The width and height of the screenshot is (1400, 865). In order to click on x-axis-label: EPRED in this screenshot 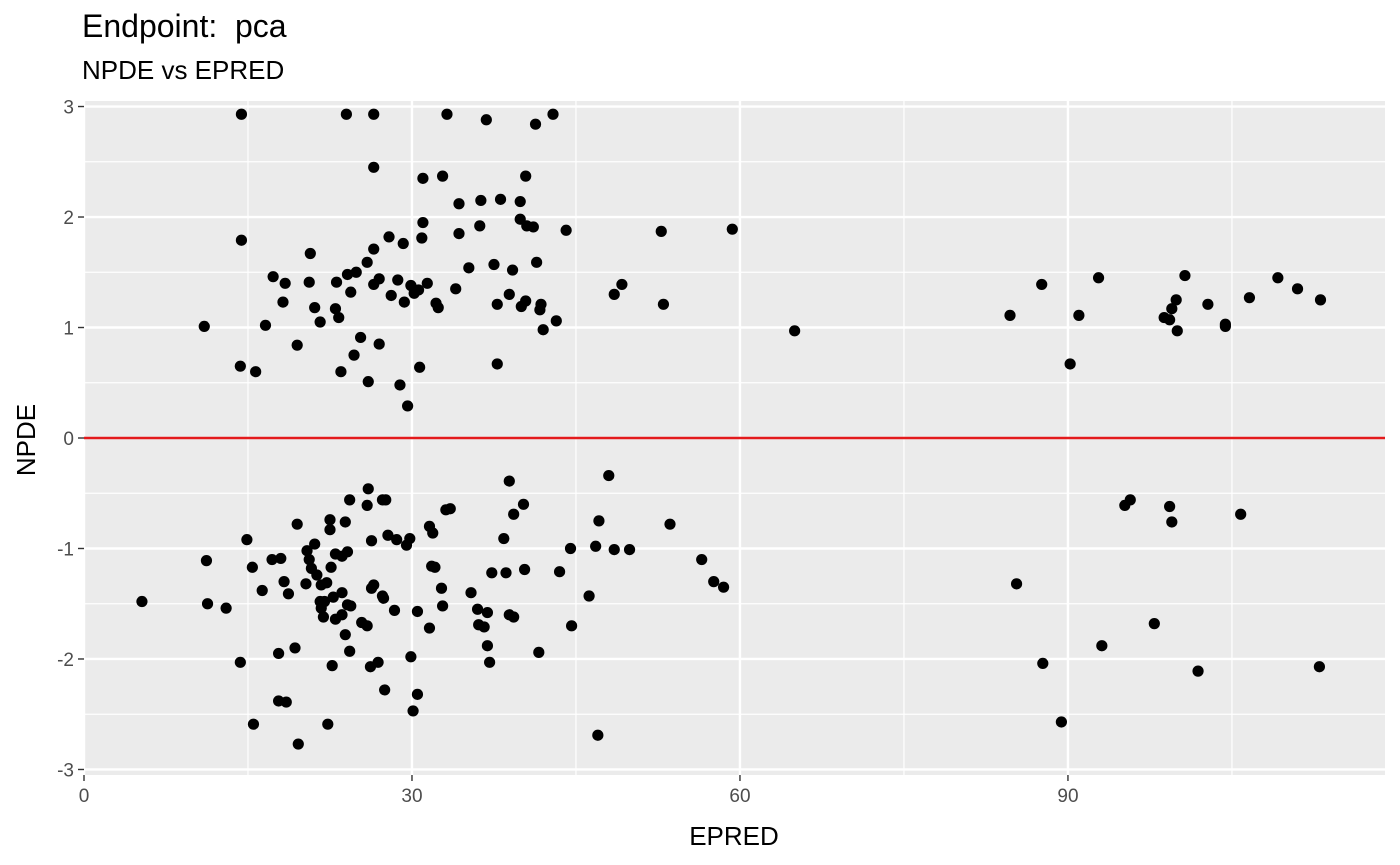, I will do `click(734, 836)`.